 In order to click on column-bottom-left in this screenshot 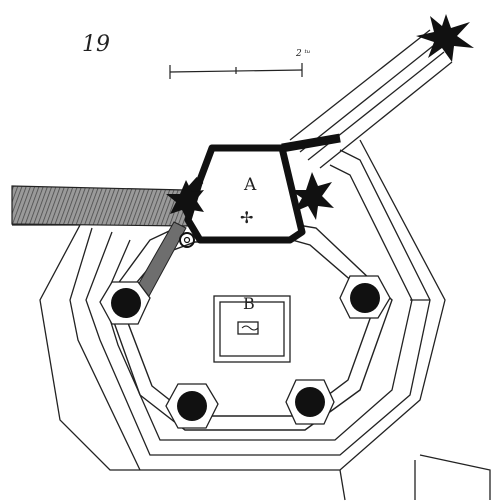, I will do `click(192, 406)`.